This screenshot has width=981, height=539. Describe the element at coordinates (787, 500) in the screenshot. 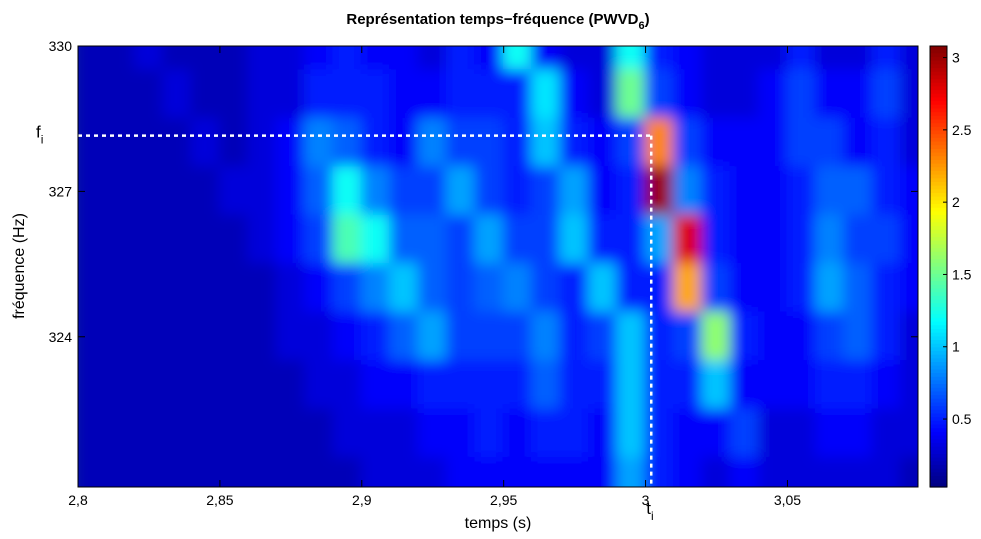

I see `x-tick-label: 3,05` at that location.